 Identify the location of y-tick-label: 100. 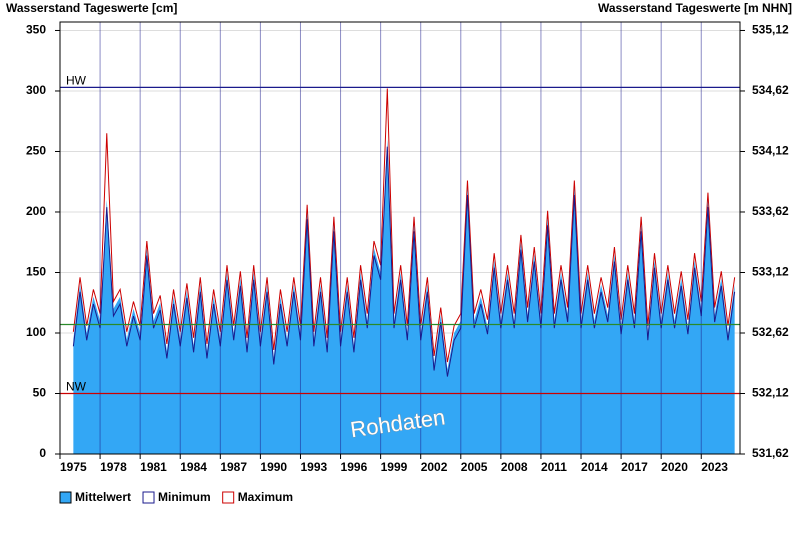
(36, 332).